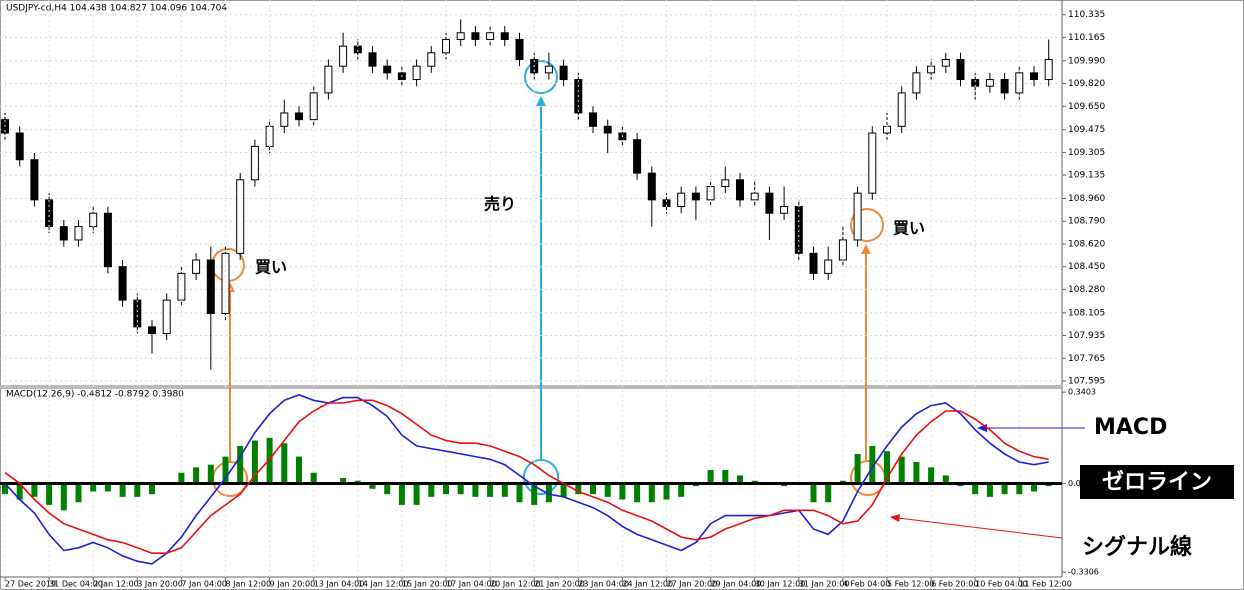 This screenshot has width=1244, height=590. I want to click on x-tick-label: 7 Jan 04:00, so click(204, 584).